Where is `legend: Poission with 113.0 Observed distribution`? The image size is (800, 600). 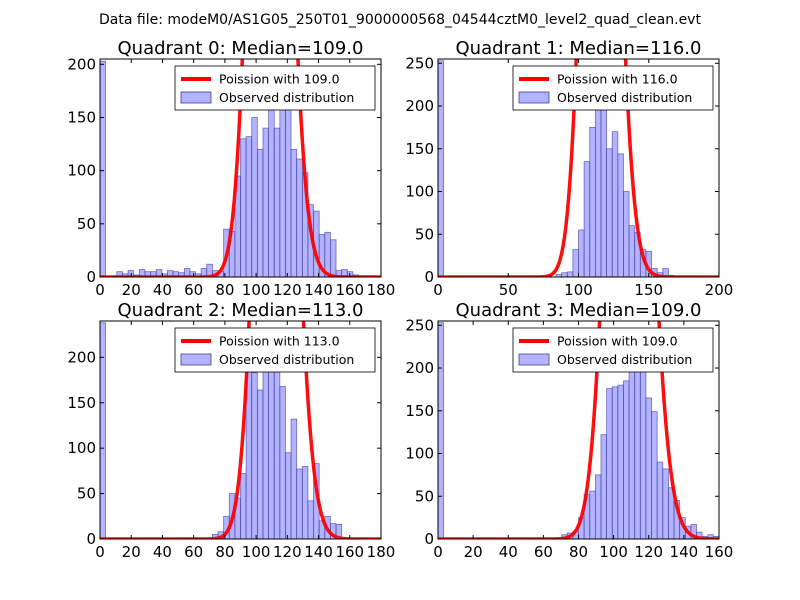
legend: Poission with 113.0 Observed distribution is located at coordinates (275, 350).